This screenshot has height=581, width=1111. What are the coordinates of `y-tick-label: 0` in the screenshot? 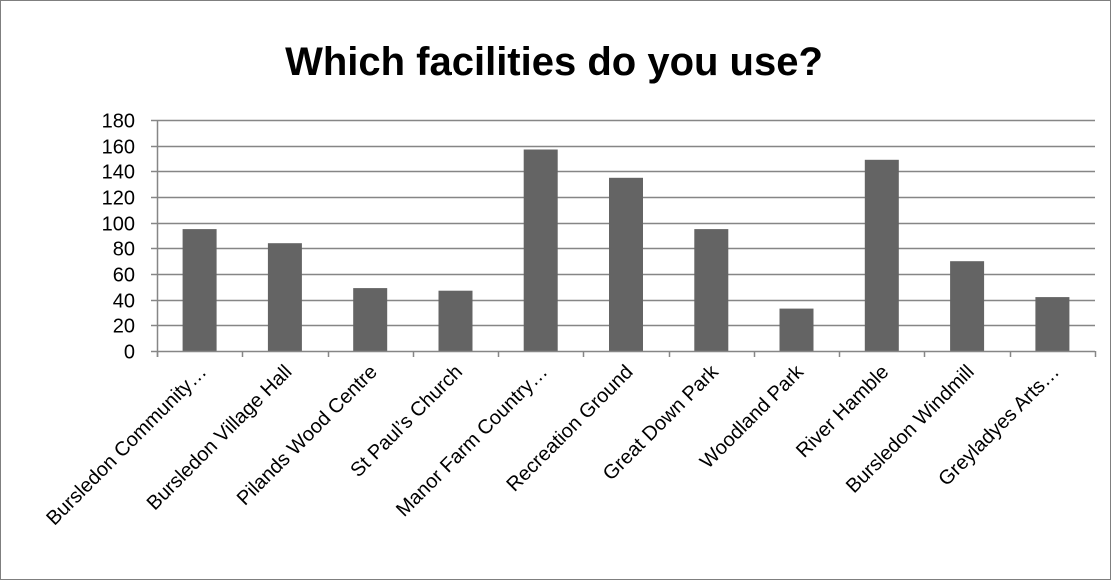 It's located at (129, 353).